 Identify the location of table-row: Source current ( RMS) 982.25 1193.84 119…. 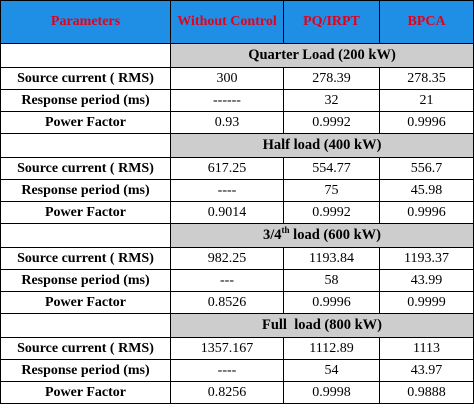
(237, 258).